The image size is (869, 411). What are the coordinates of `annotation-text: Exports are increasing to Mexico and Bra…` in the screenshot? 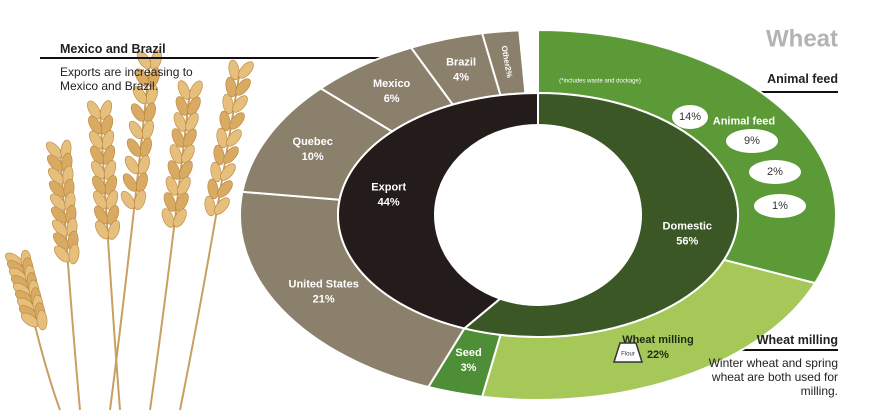 It's located at (126, 79).